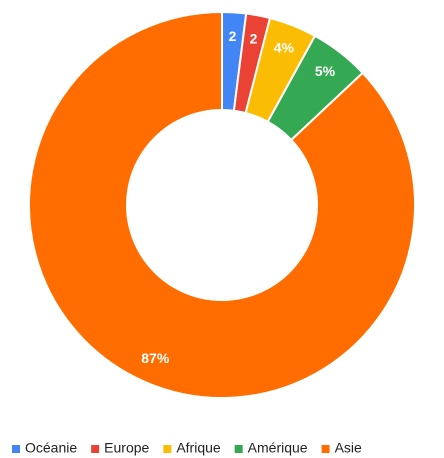 Image resolution: width=444 pixels, height=458 pixels. What do you see at coordinates (198, 448) in the screenshot?
I see `legend-text: Afrique` at bounding box center [198, 448].